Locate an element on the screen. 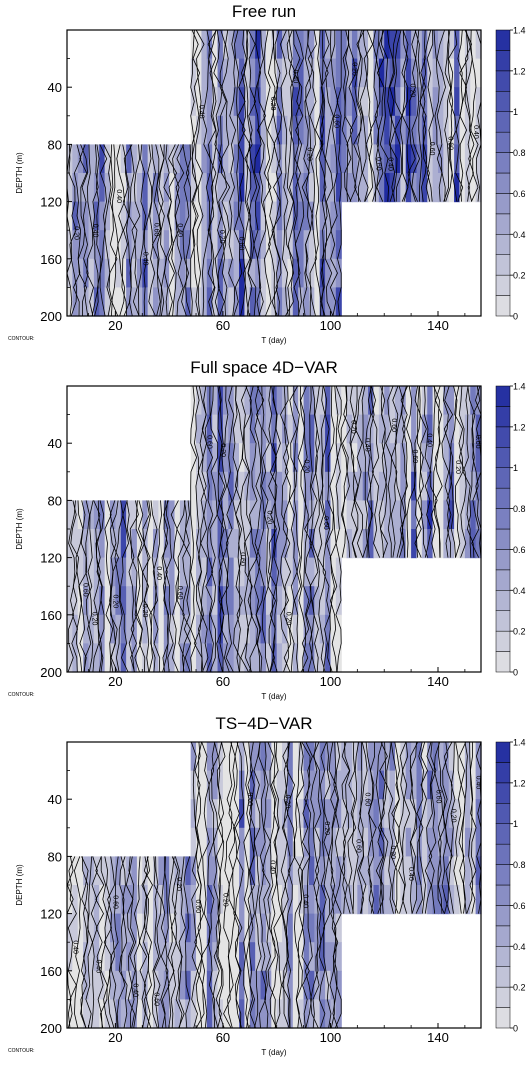 The image size is (528, 1073). colorbar-segment is located at coordinates (503, 1018).